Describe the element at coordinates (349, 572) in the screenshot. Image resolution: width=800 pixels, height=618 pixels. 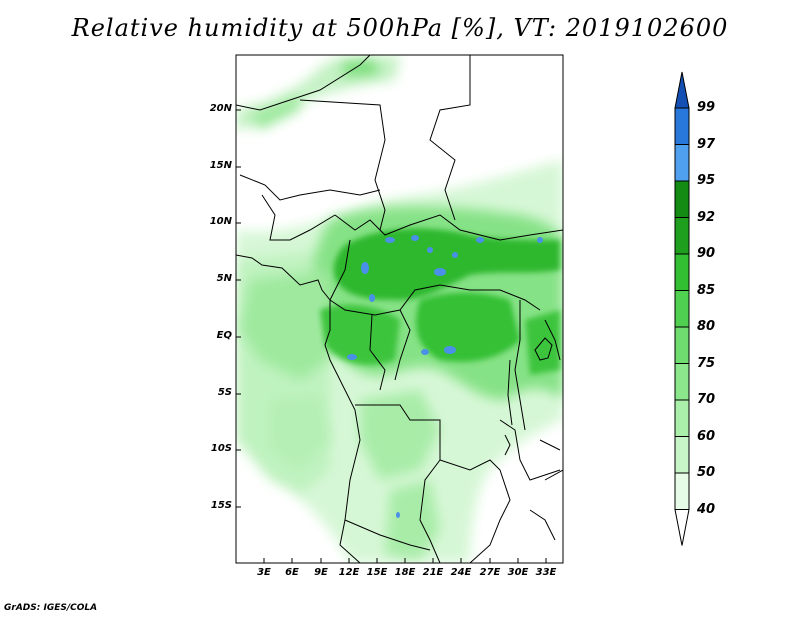
I see `lon-tick-label: 12E` at that location.